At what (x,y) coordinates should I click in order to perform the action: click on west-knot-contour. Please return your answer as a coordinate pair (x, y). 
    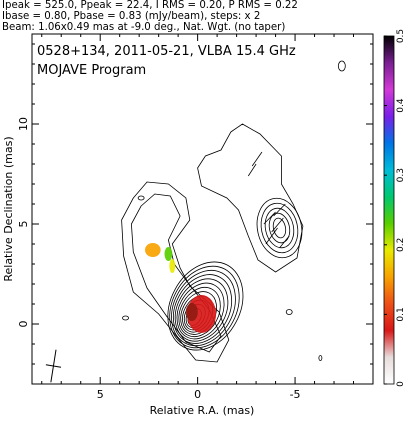
    Looking at the image, I should click on (279, 228).